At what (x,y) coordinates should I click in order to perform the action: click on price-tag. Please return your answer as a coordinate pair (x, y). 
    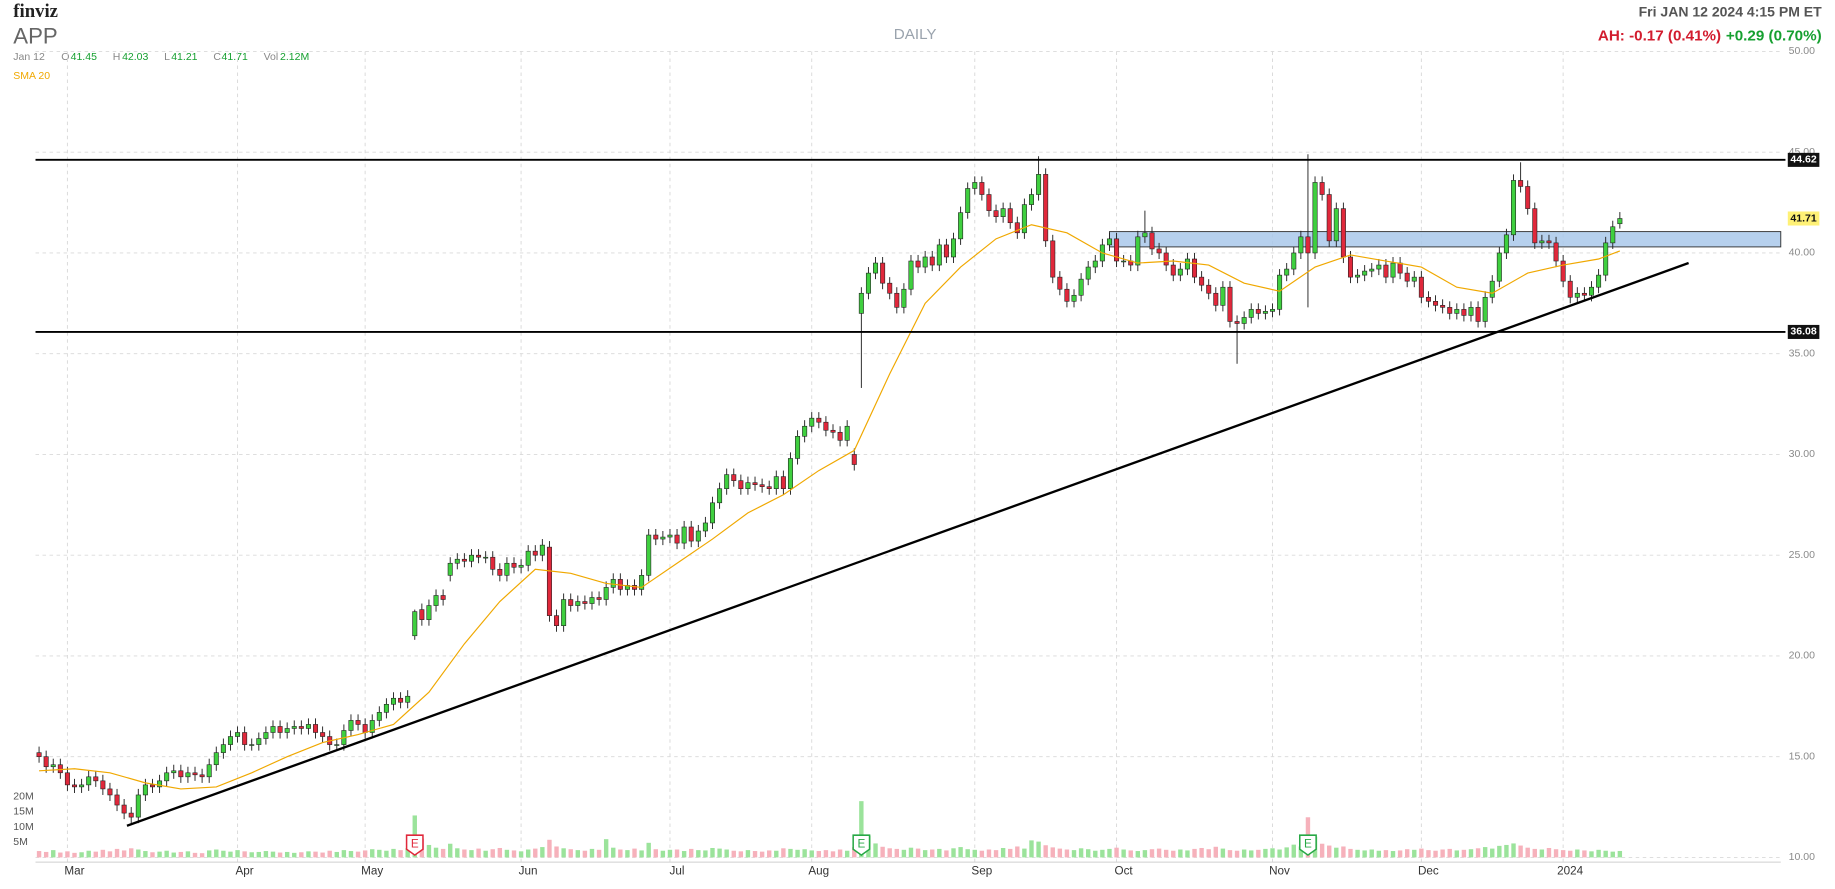
    Looking at the image, I should click on (1803, 218).